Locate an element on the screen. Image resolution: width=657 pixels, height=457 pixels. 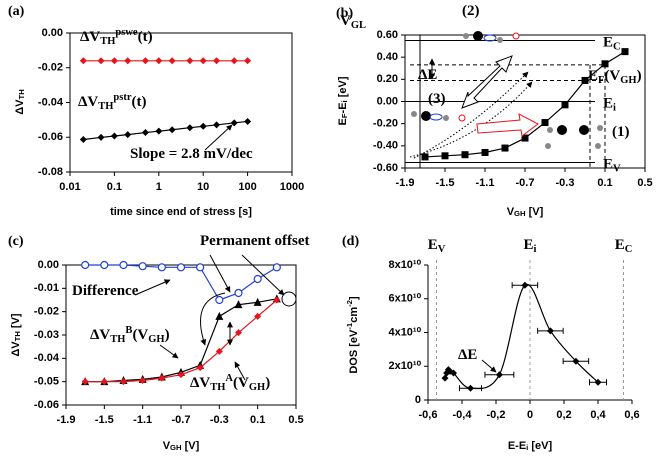
text-part: DOS [eV is located at coordinates (354, 351).